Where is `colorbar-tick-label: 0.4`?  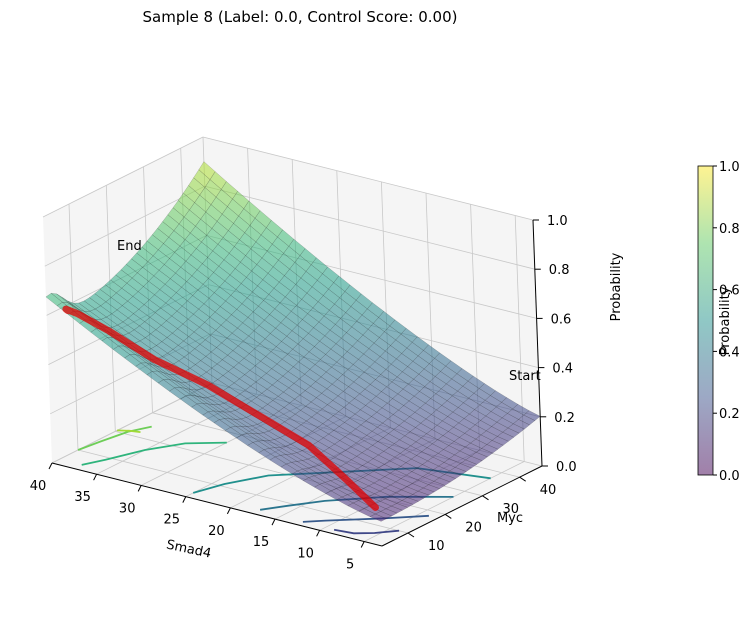
colorbar-tick-label: 0.4 is located at coordinates (729, 352).